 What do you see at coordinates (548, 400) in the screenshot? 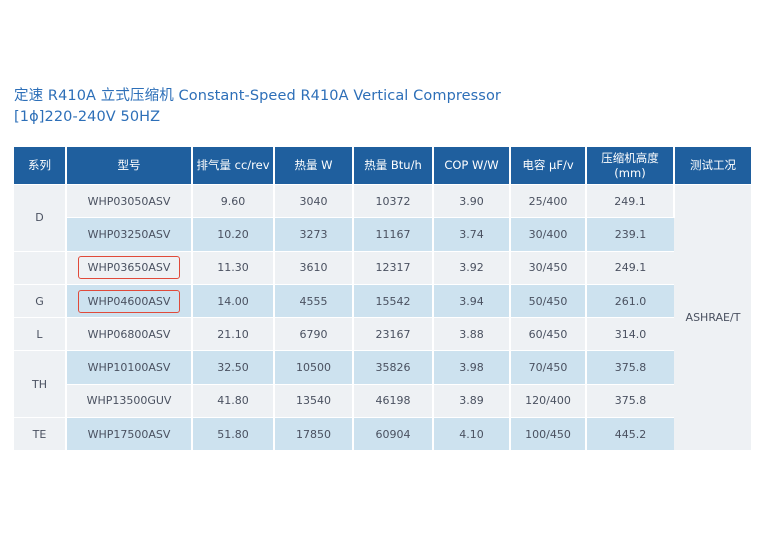
I see `capacitor-cell: 120/400` at bounding box center [548, 400].